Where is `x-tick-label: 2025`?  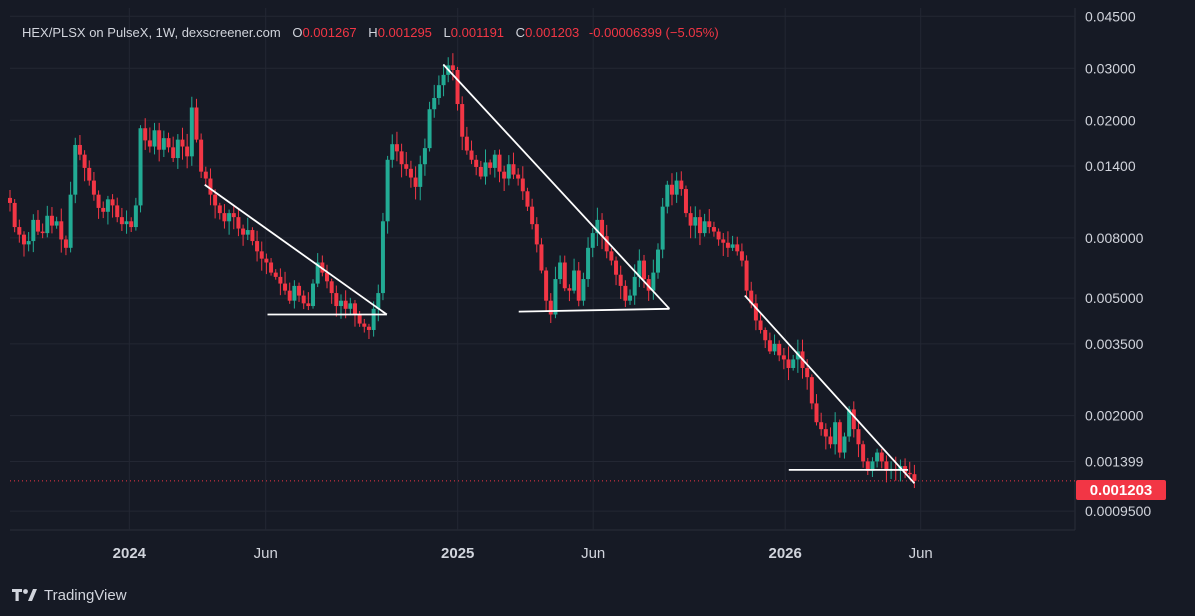
x-tick-label: 2025 is located at coordinates (457, 553).